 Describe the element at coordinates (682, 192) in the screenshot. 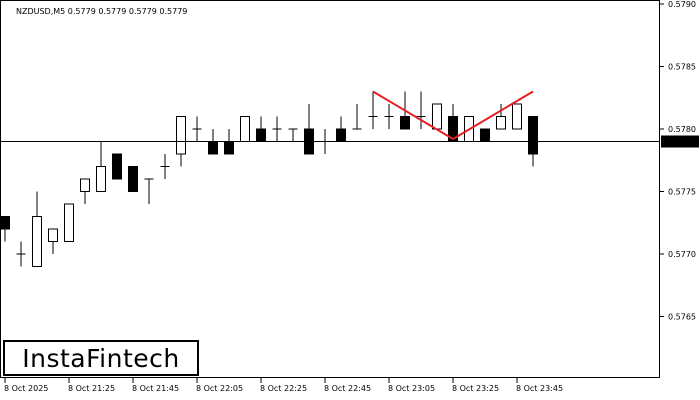

I see `y-tick-label: 0.5775` at that location.